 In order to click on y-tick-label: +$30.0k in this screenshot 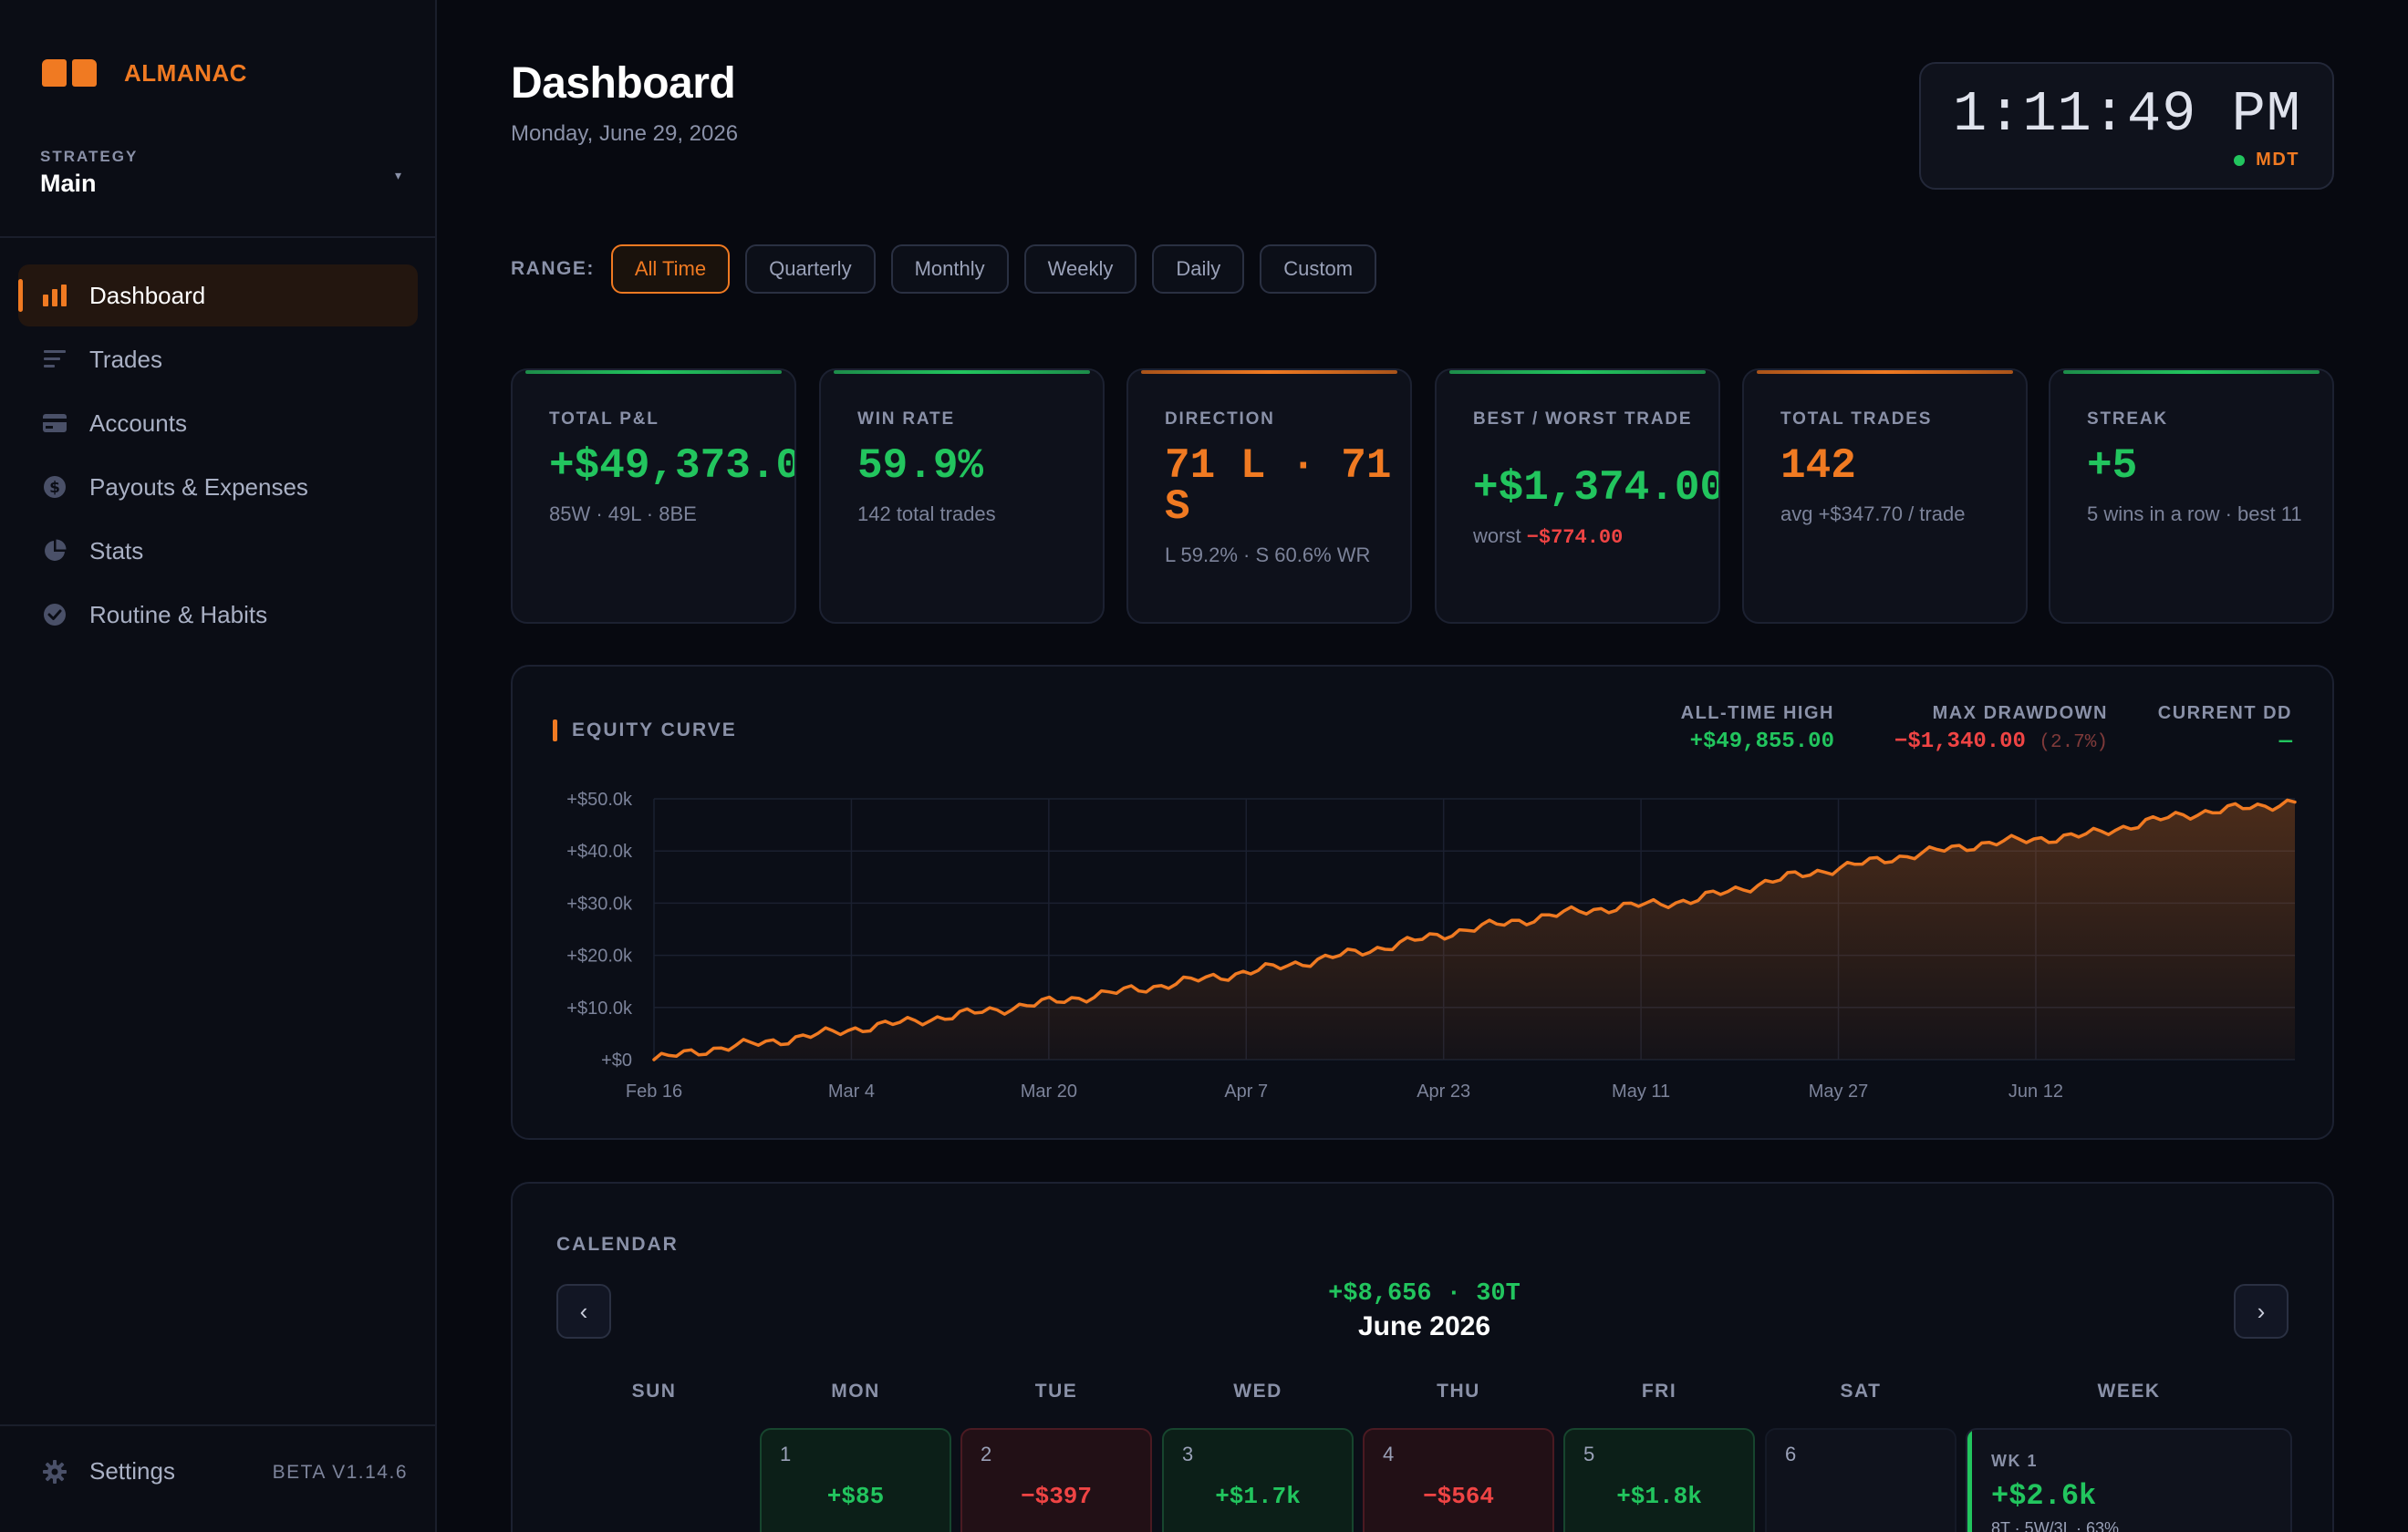, I will do `click(599, 904)`.